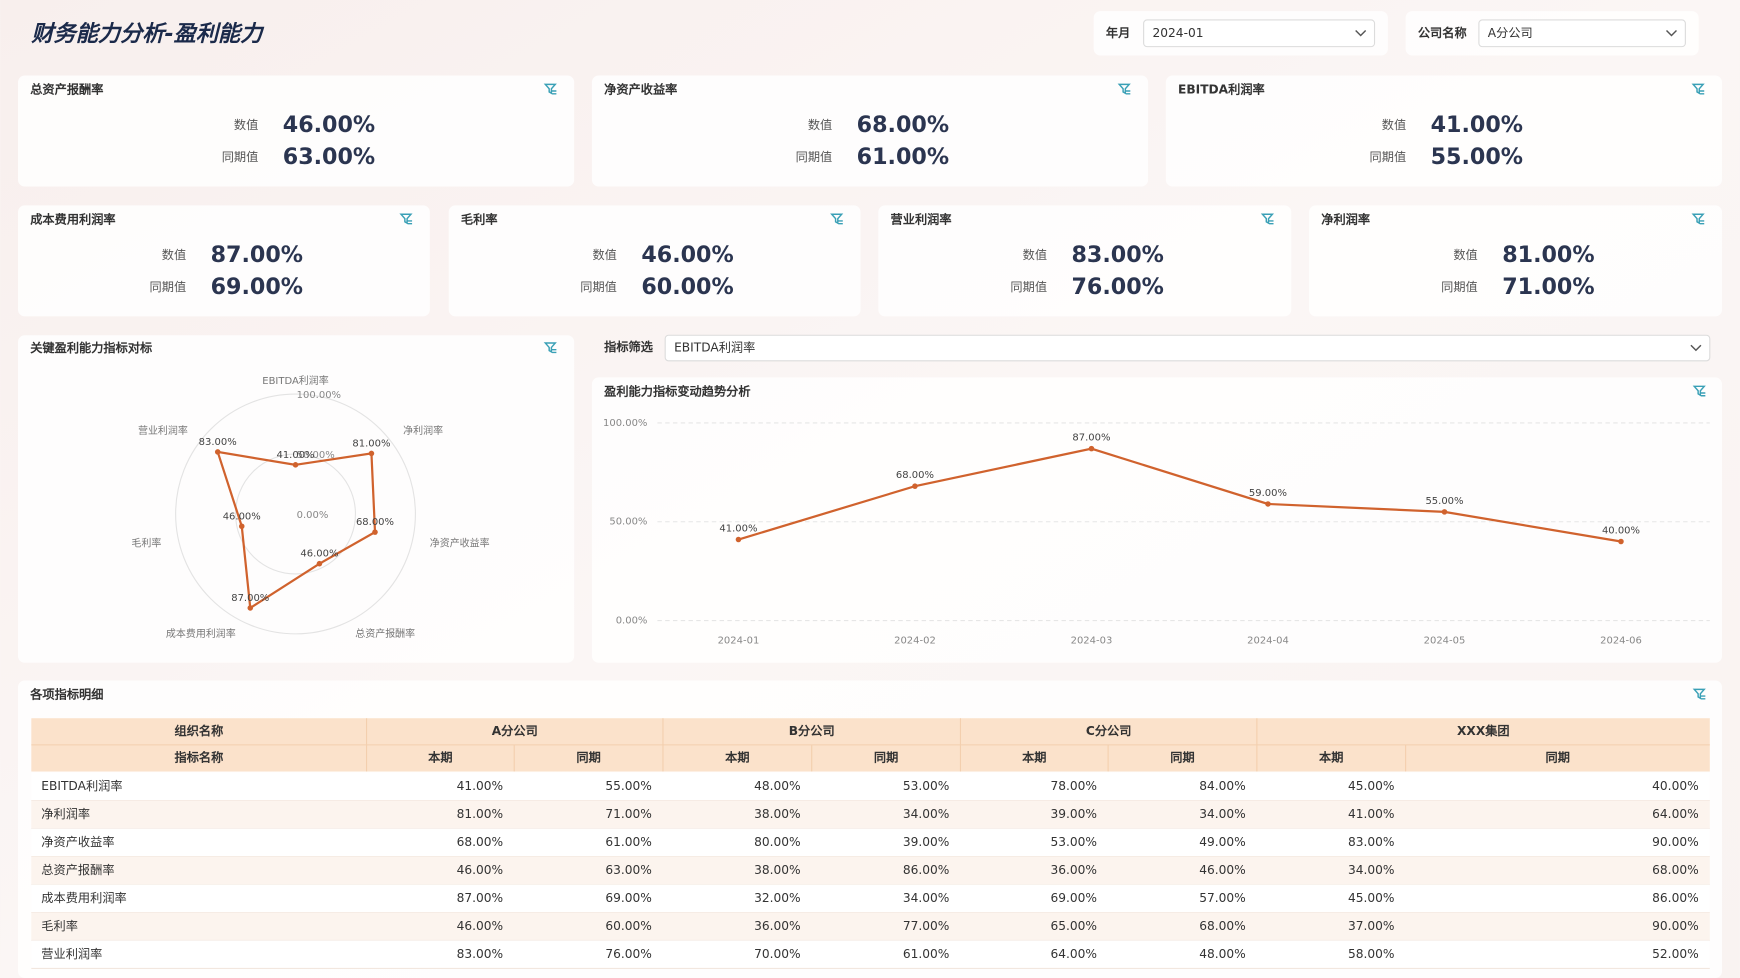 This screenshot has height=978, width=1740. What do you see at coordinates (329, 125) in the screenshot?
I see `kpi-value: 46.00%` at bounding box center [329, 125].